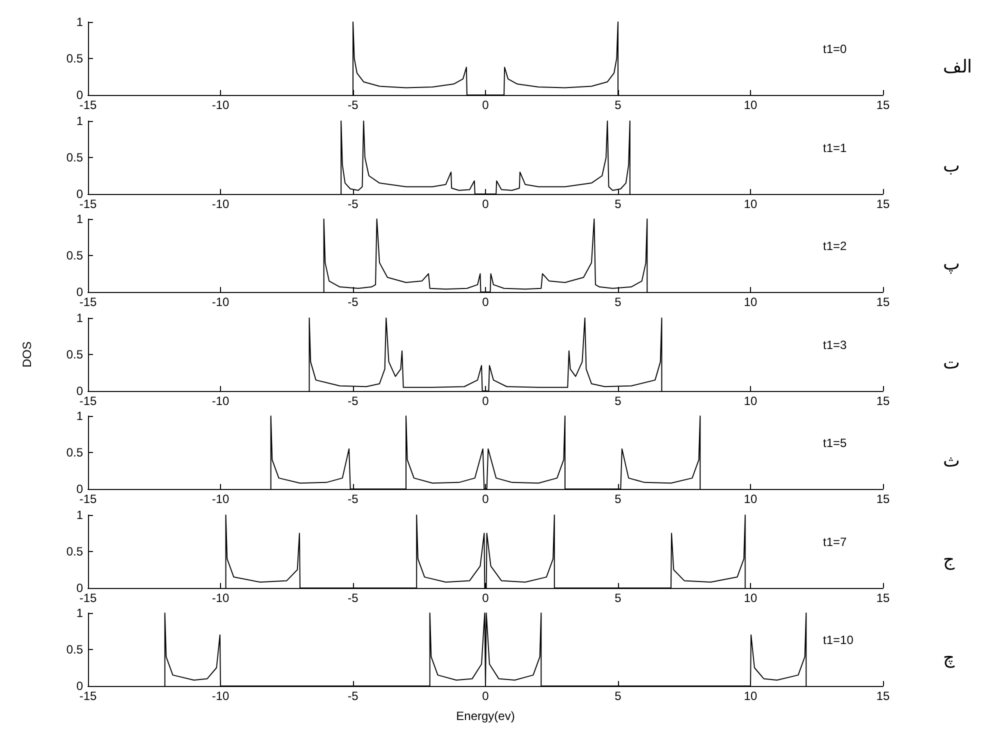 This screenshot has width=982, height=736. I want to click on text: ج, so click(949, 559).